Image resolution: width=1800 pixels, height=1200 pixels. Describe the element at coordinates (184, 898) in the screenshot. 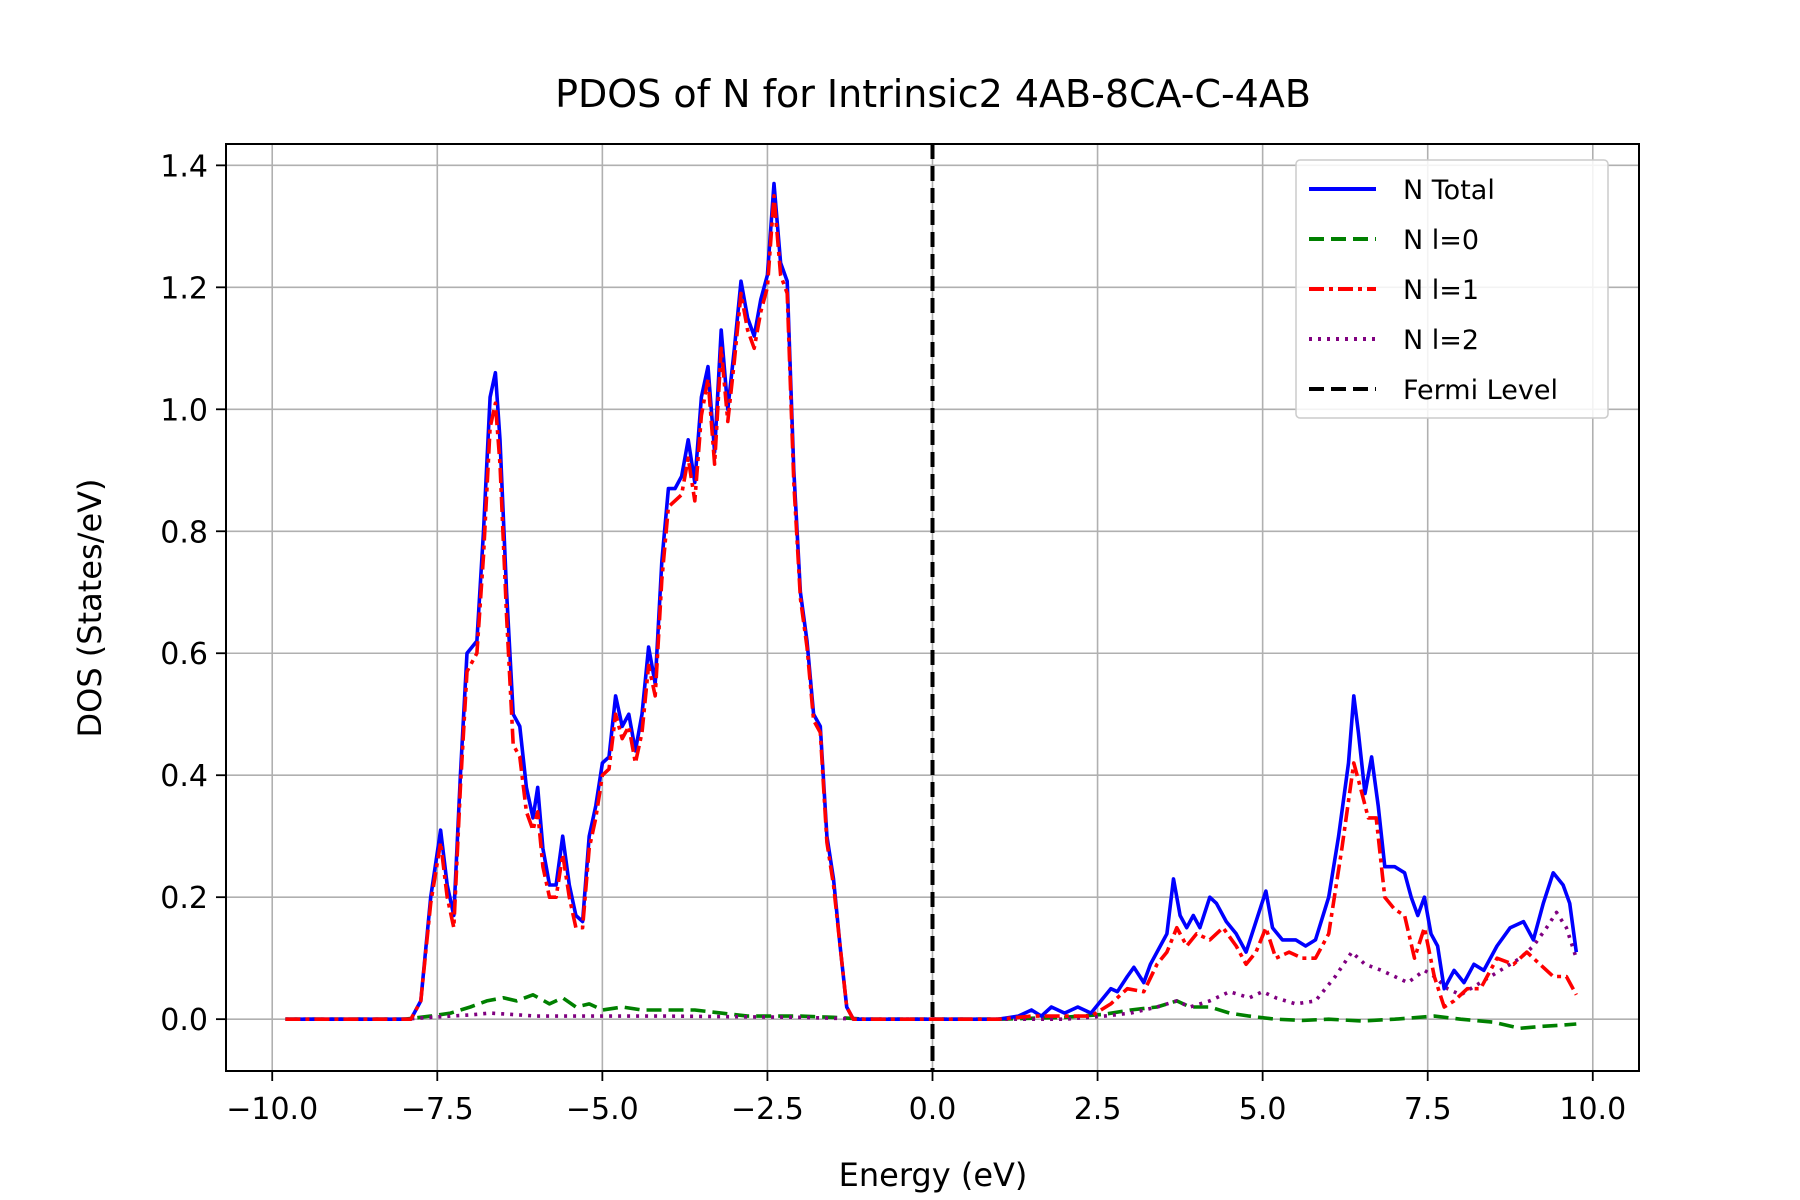

I see `y-tick-label: 0.2` at that location.